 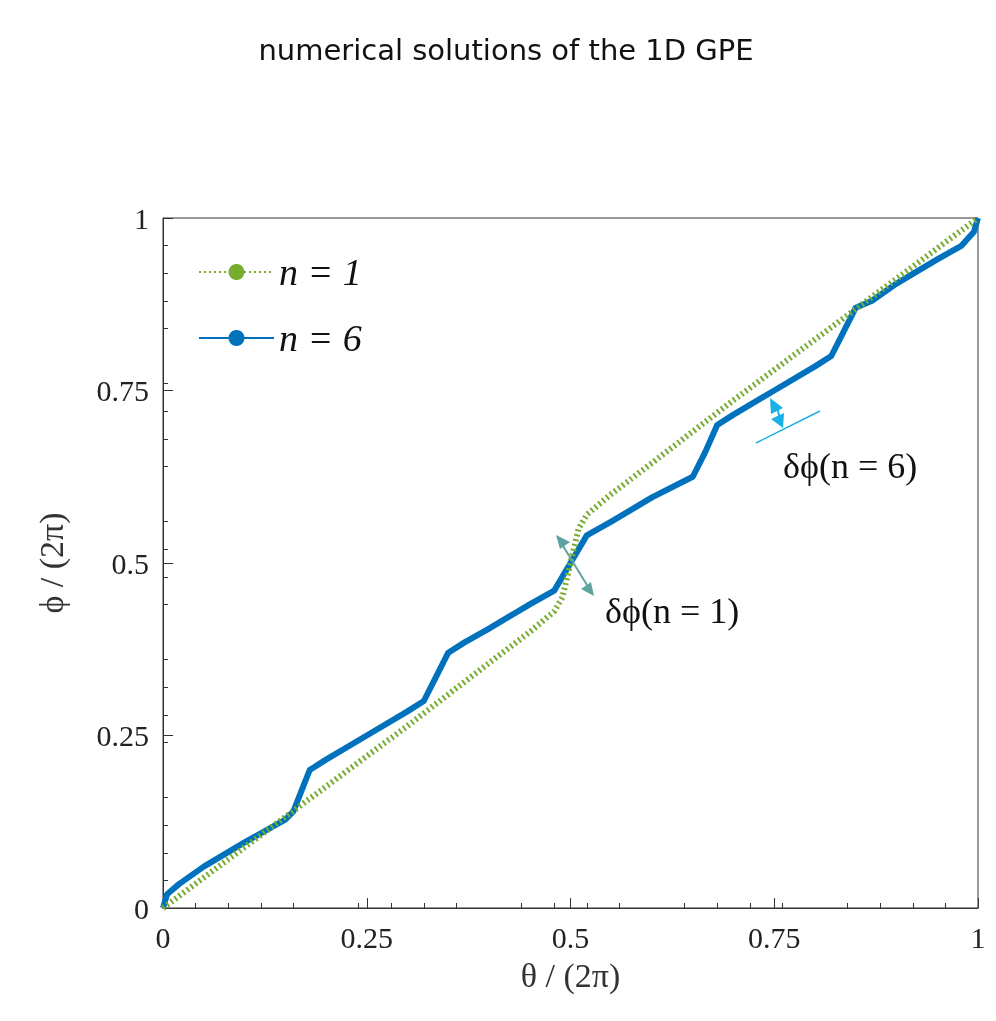 I want to click on x-tick-label: 1, so click(x=978, y=937).